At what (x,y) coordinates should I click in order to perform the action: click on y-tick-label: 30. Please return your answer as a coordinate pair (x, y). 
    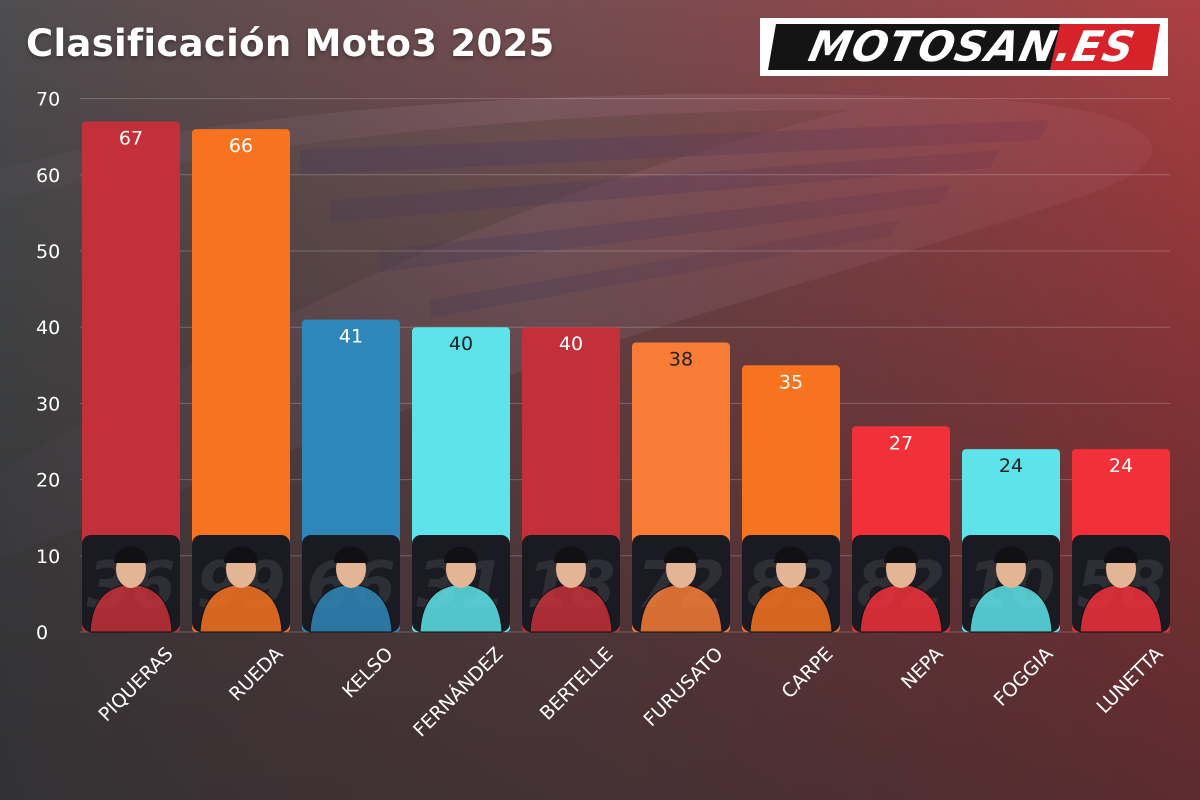
    Looking at the image, I should click on (48, 404).